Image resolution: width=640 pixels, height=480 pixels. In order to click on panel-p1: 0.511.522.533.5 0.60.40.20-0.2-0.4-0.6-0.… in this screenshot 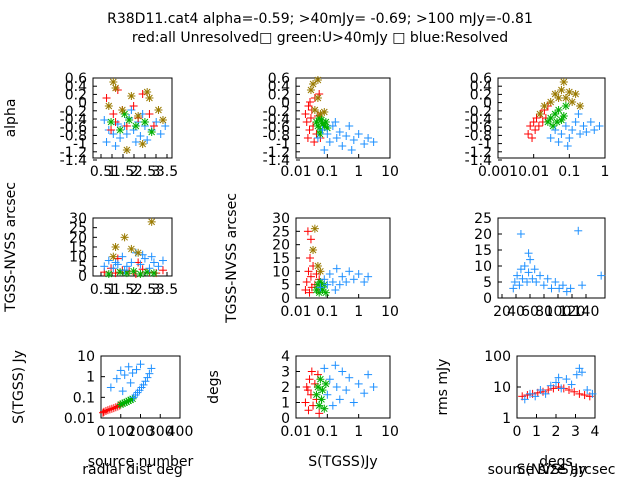, I will do `click(90, 125)`.